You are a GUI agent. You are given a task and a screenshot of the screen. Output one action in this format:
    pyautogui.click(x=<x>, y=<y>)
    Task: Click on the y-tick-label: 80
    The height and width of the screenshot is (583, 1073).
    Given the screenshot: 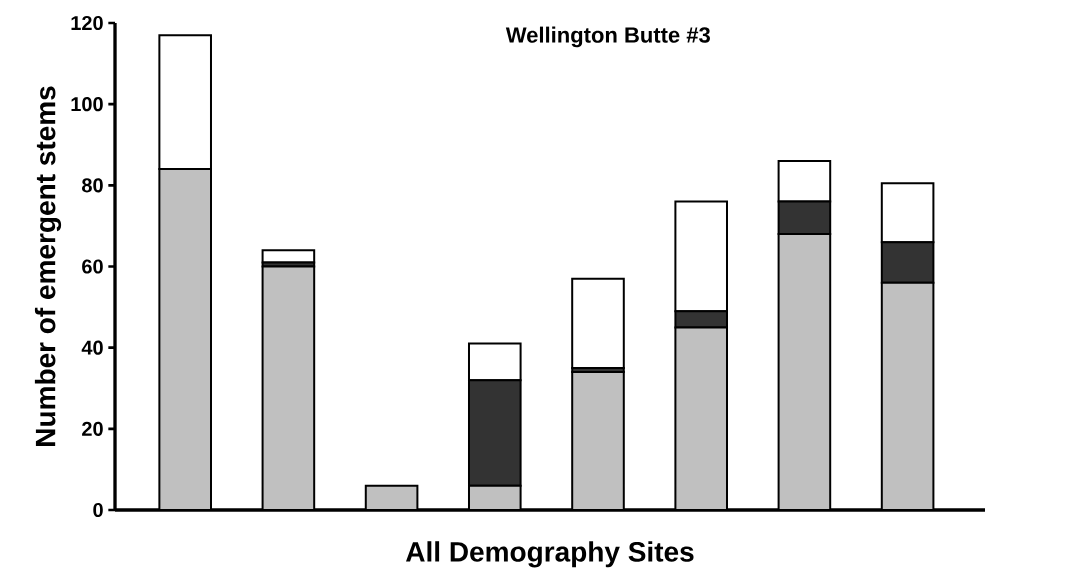 What is the action you would take?
    pyautogui.click(x=92, y=185)
    